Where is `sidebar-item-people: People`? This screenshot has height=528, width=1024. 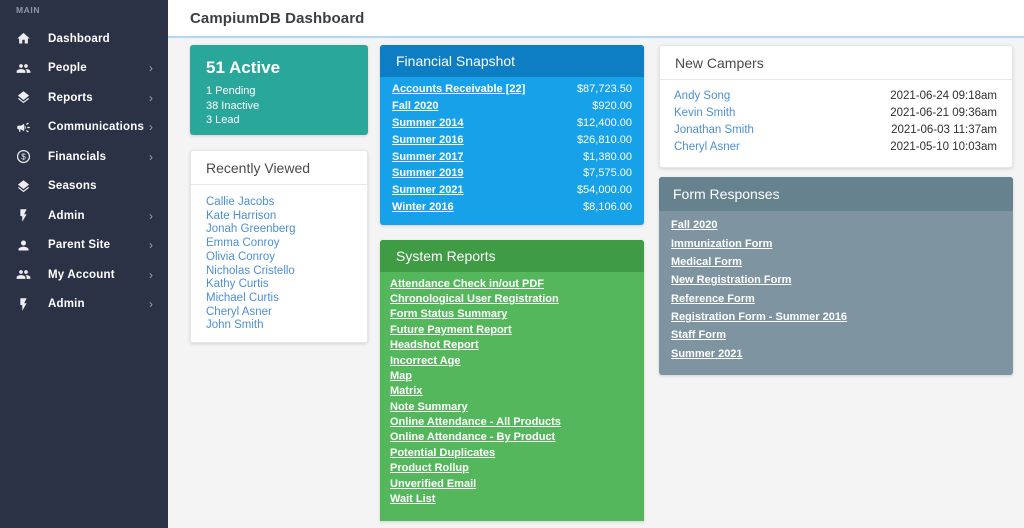
sidebar-item-people: People is located at coordinates (84, 69).